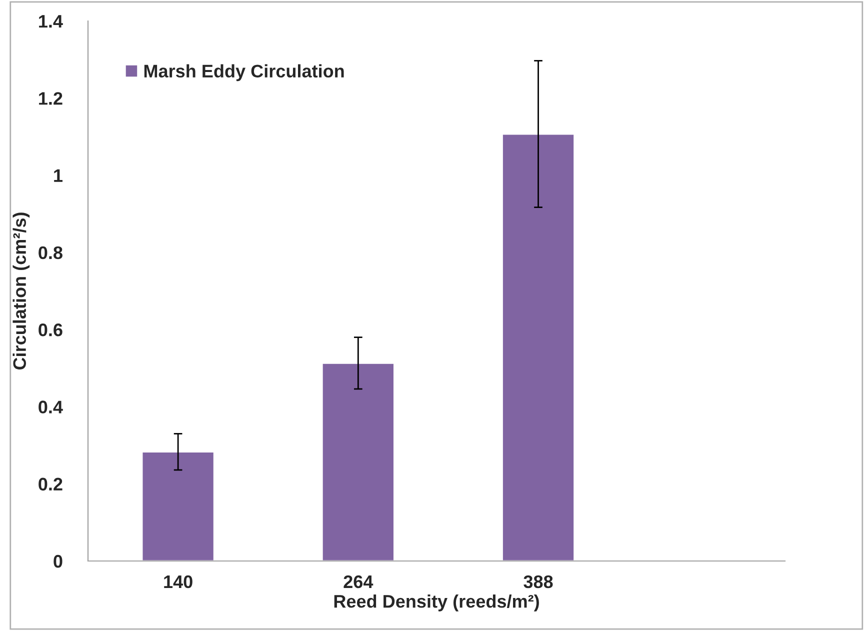 The height and width of the screenshot is (631, 865). I want to click on y-tick-label: 1.4, so click(51, 21).